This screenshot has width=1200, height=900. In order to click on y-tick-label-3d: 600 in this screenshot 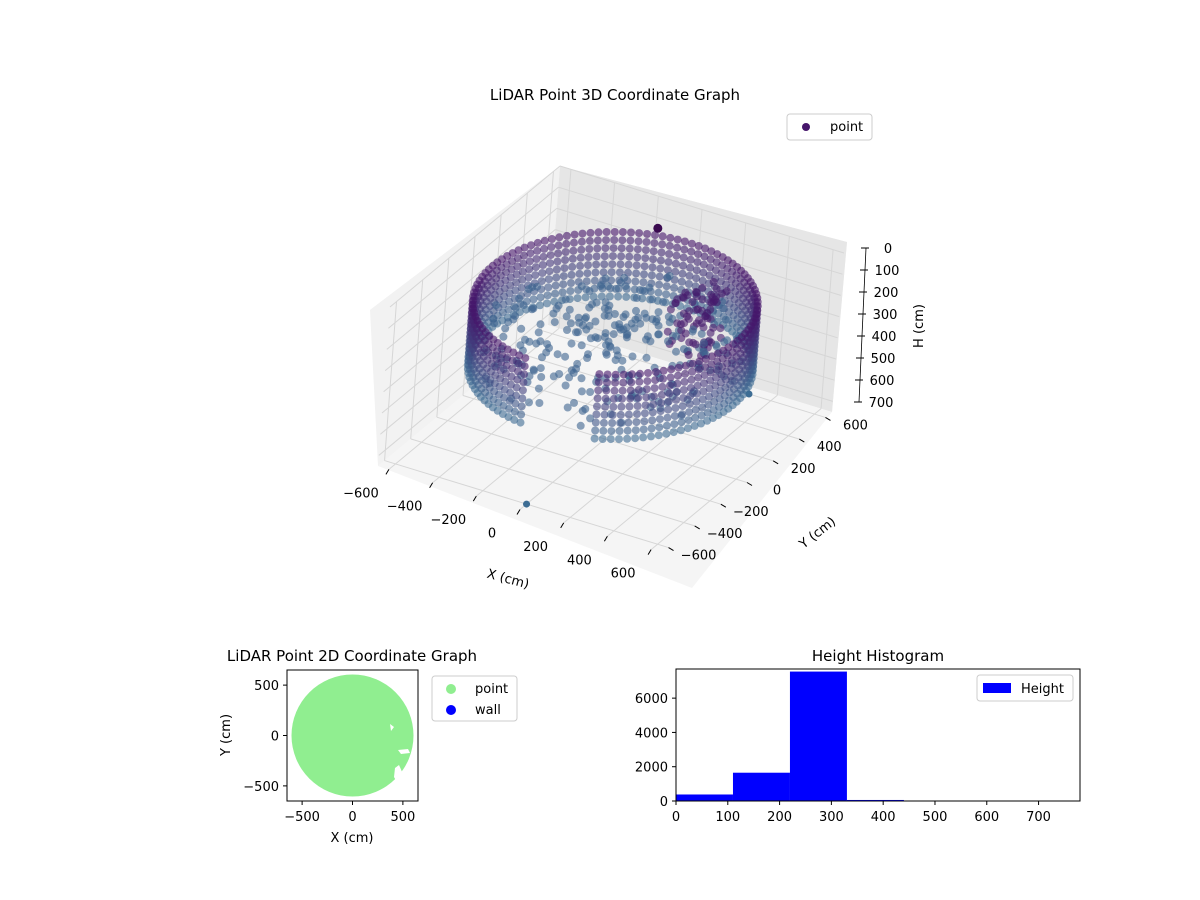, I will do `click(855, 425)`.